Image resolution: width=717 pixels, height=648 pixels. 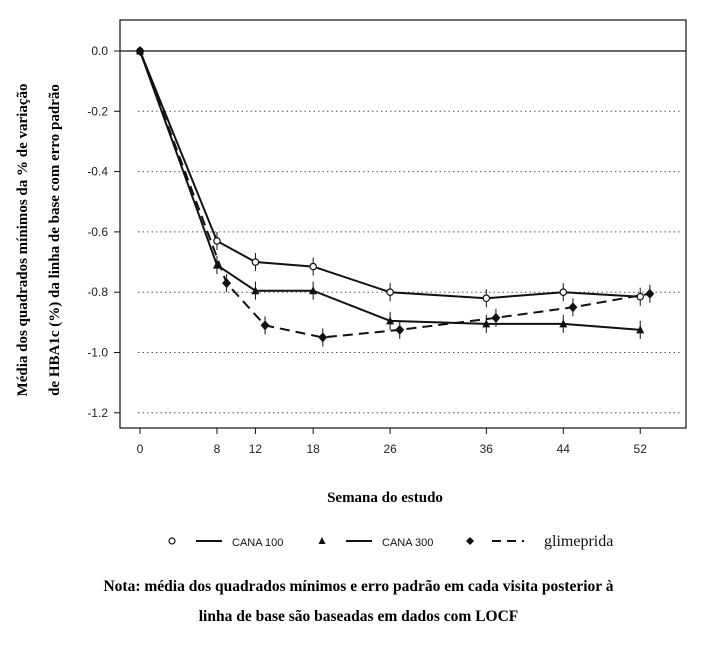 I want to click on y-tick-label: -0.6, so click(x=97, y=232).